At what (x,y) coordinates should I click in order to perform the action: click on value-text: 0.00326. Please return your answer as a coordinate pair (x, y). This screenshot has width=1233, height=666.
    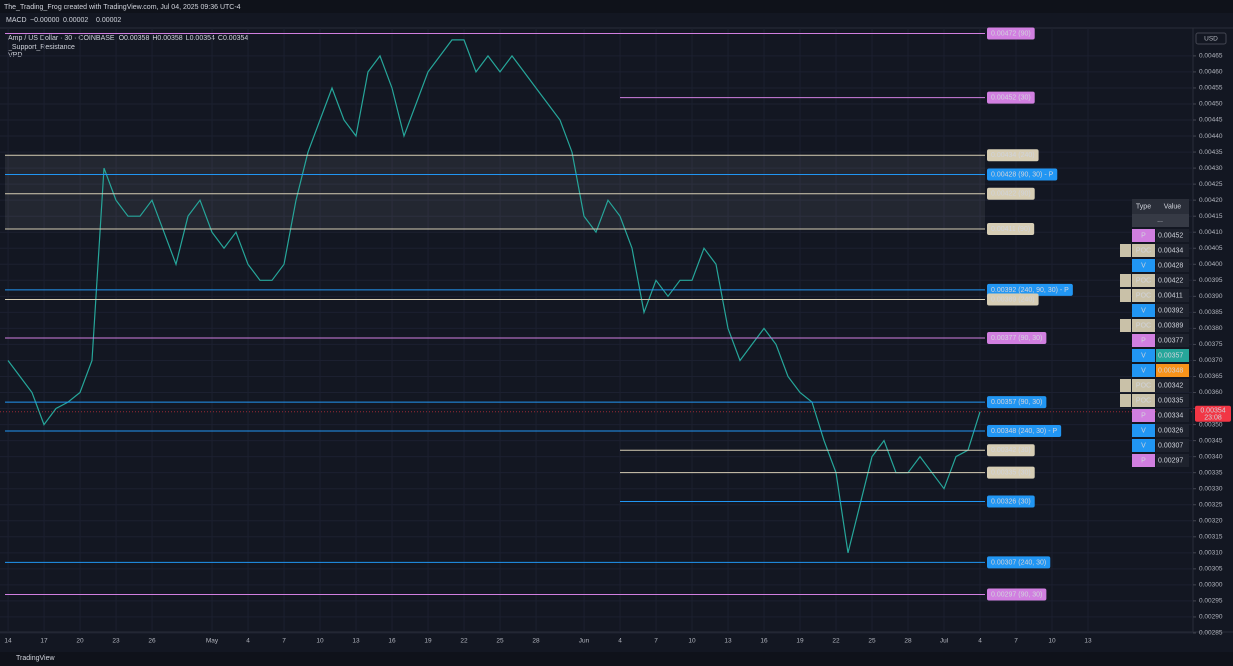
    Looking at the image, I should click on (1170, 430).